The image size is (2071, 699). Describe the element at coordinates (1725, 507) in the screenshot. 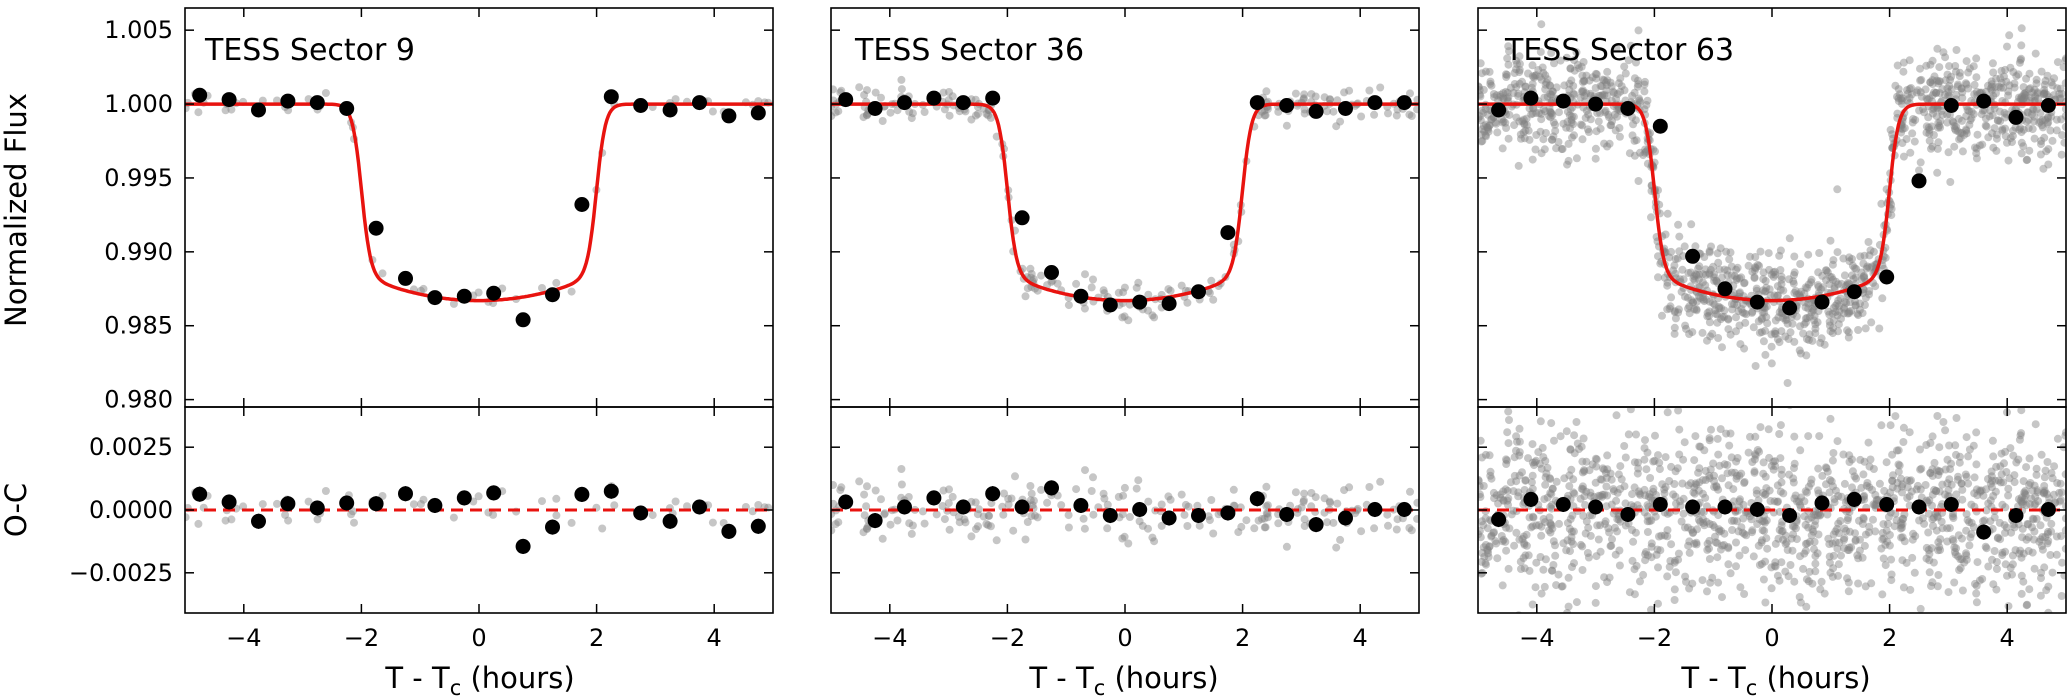

I see `binned-residual-point` at that location.